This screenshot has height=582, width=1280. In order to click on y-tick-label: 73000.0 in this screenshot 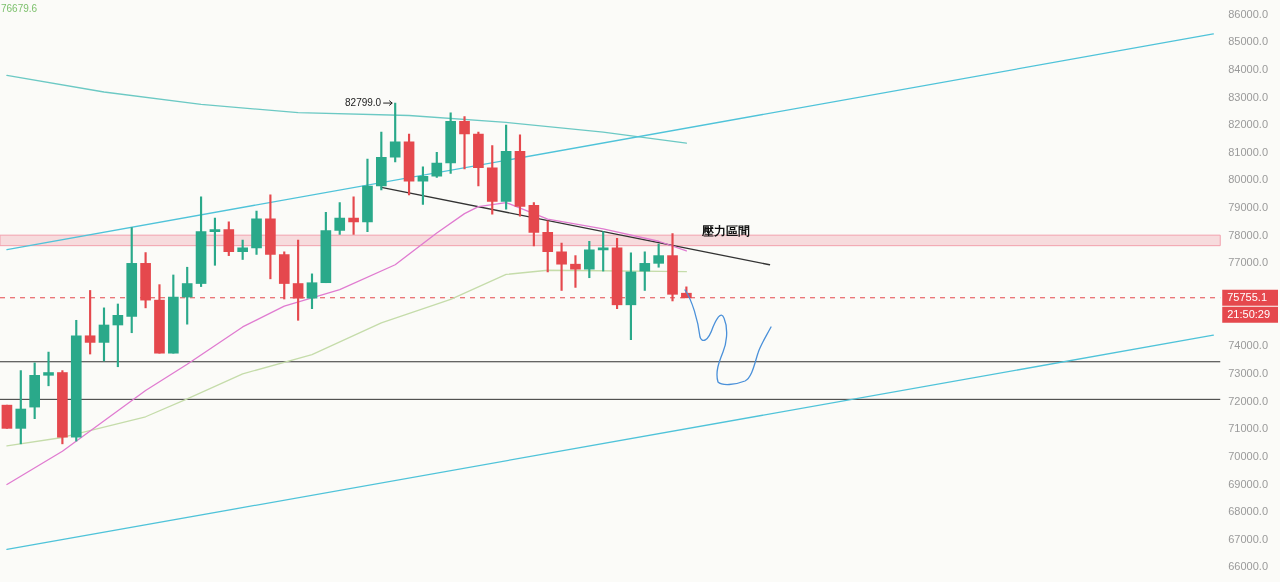, I will do `click(1248, 372)`.